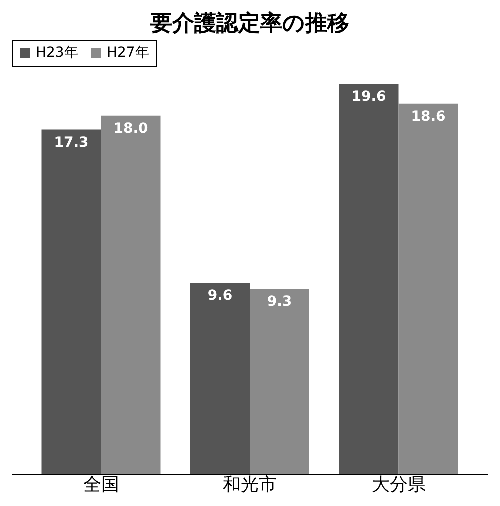  I want to click on x-tick-label: 和光市, so click(250, 485).